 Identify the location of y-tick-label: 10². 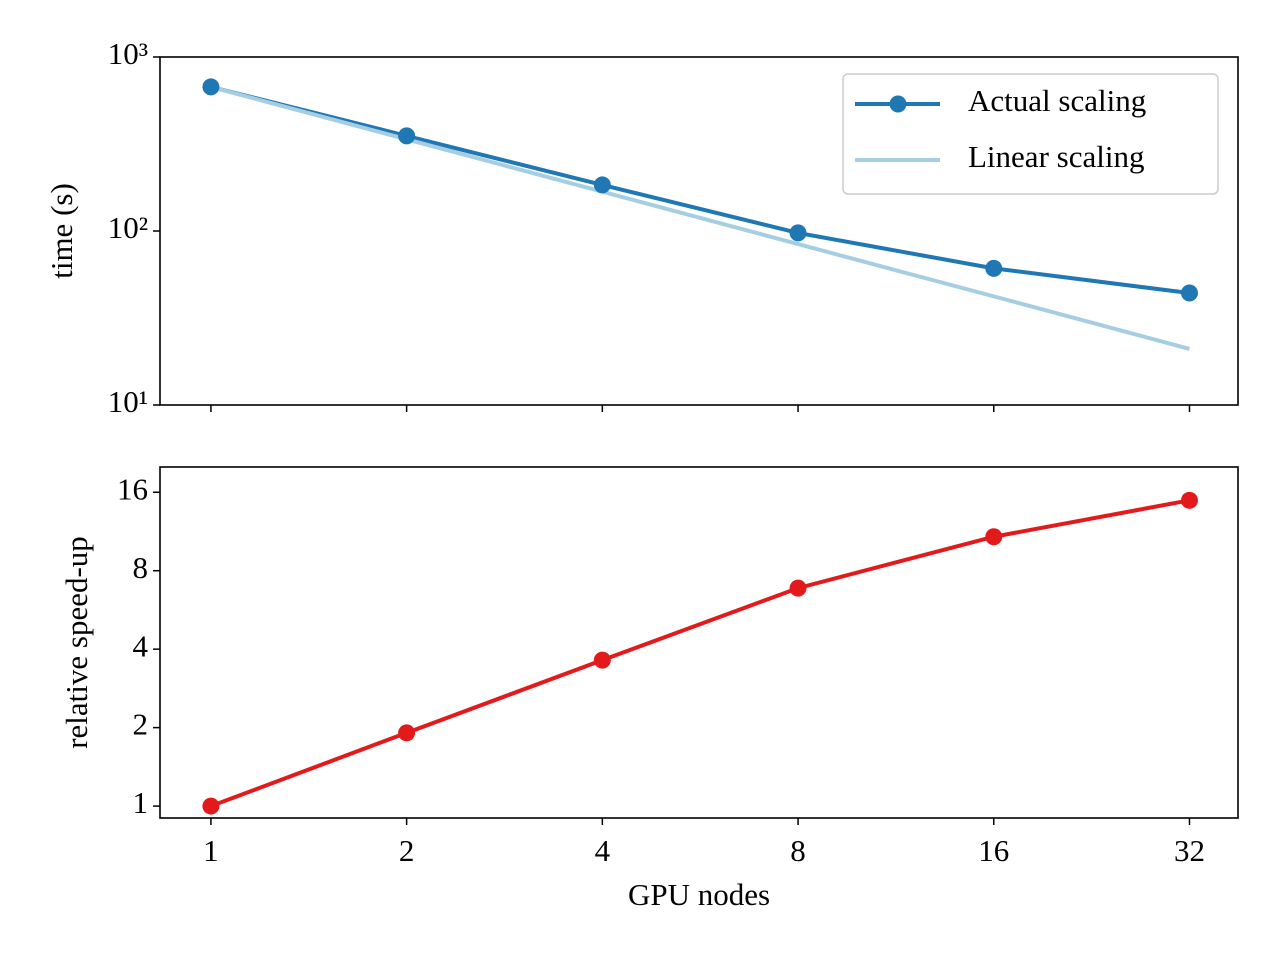
(128, 227).